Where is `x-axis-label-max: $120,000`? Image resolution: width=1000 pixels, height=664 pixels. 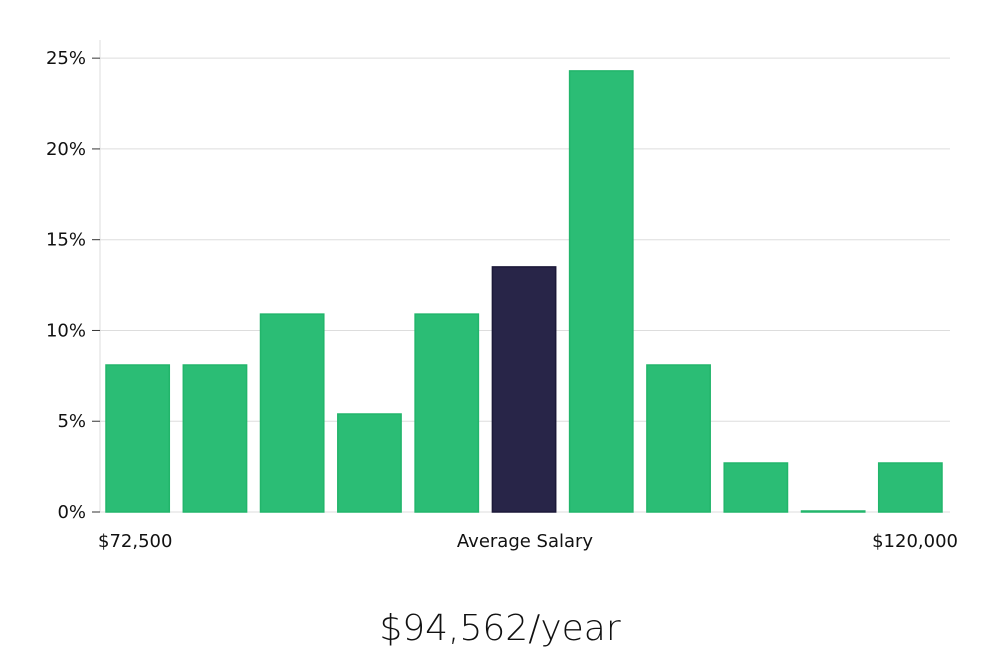 x-axis-label-max: $120,000 is located at coordinates (915, 541).